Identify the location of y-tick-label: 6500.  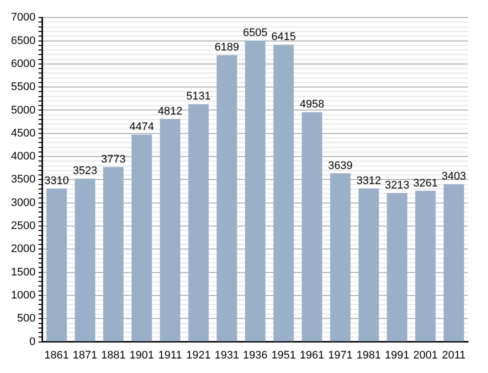
(23, 40).